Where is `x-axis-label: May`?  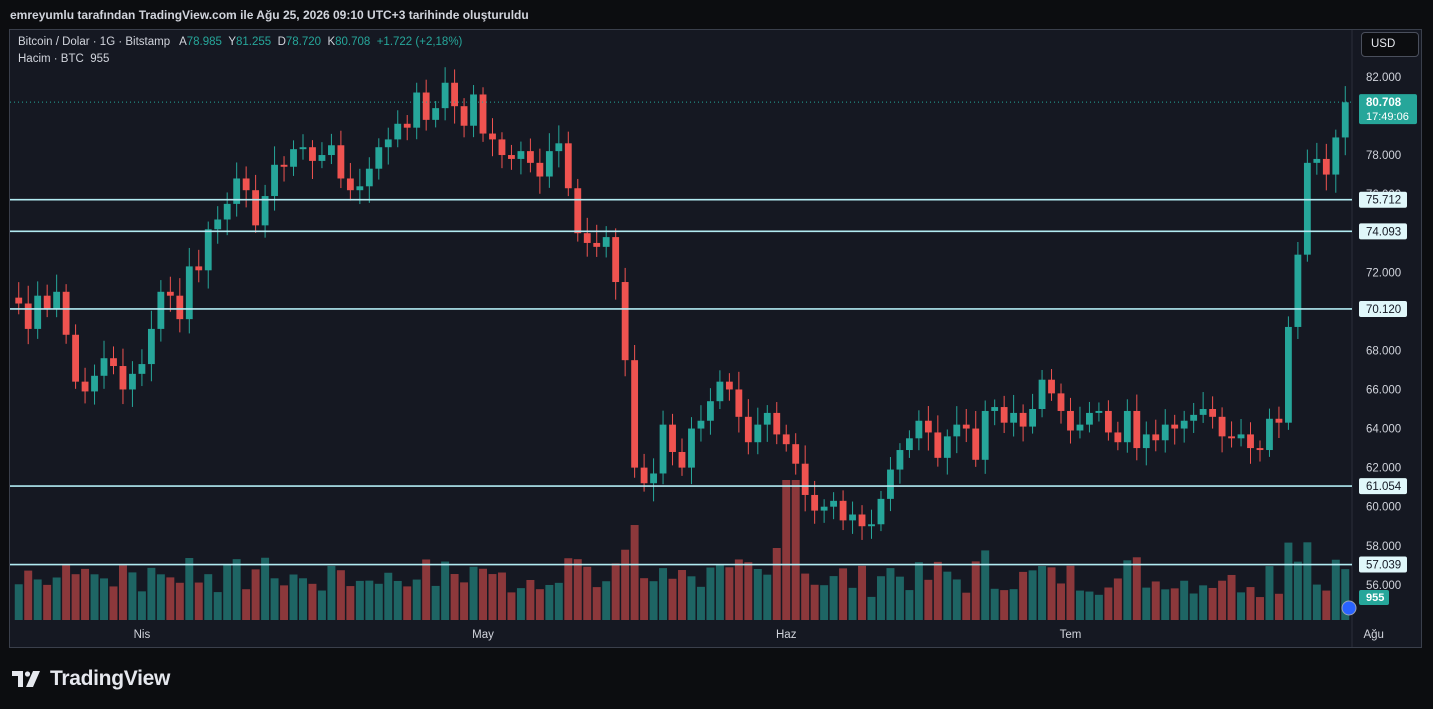
x-axis-label: May is located at coordinates (483, 635).